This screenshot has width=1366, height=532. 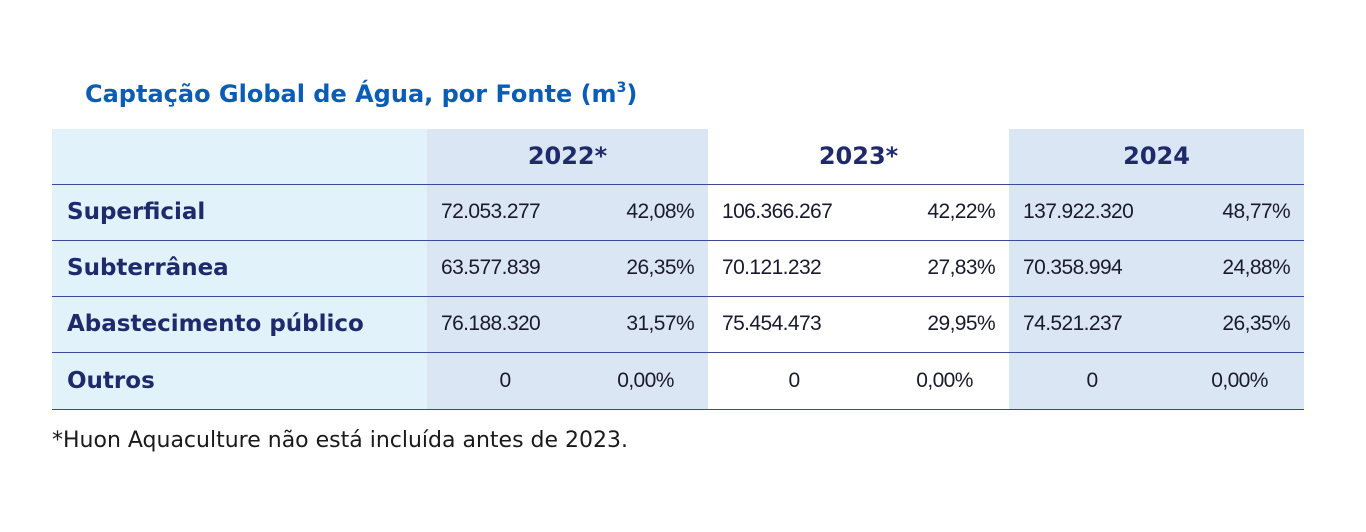 I want to click on header-row: 2022* 2023* 2024, so click(x=678, y=157).